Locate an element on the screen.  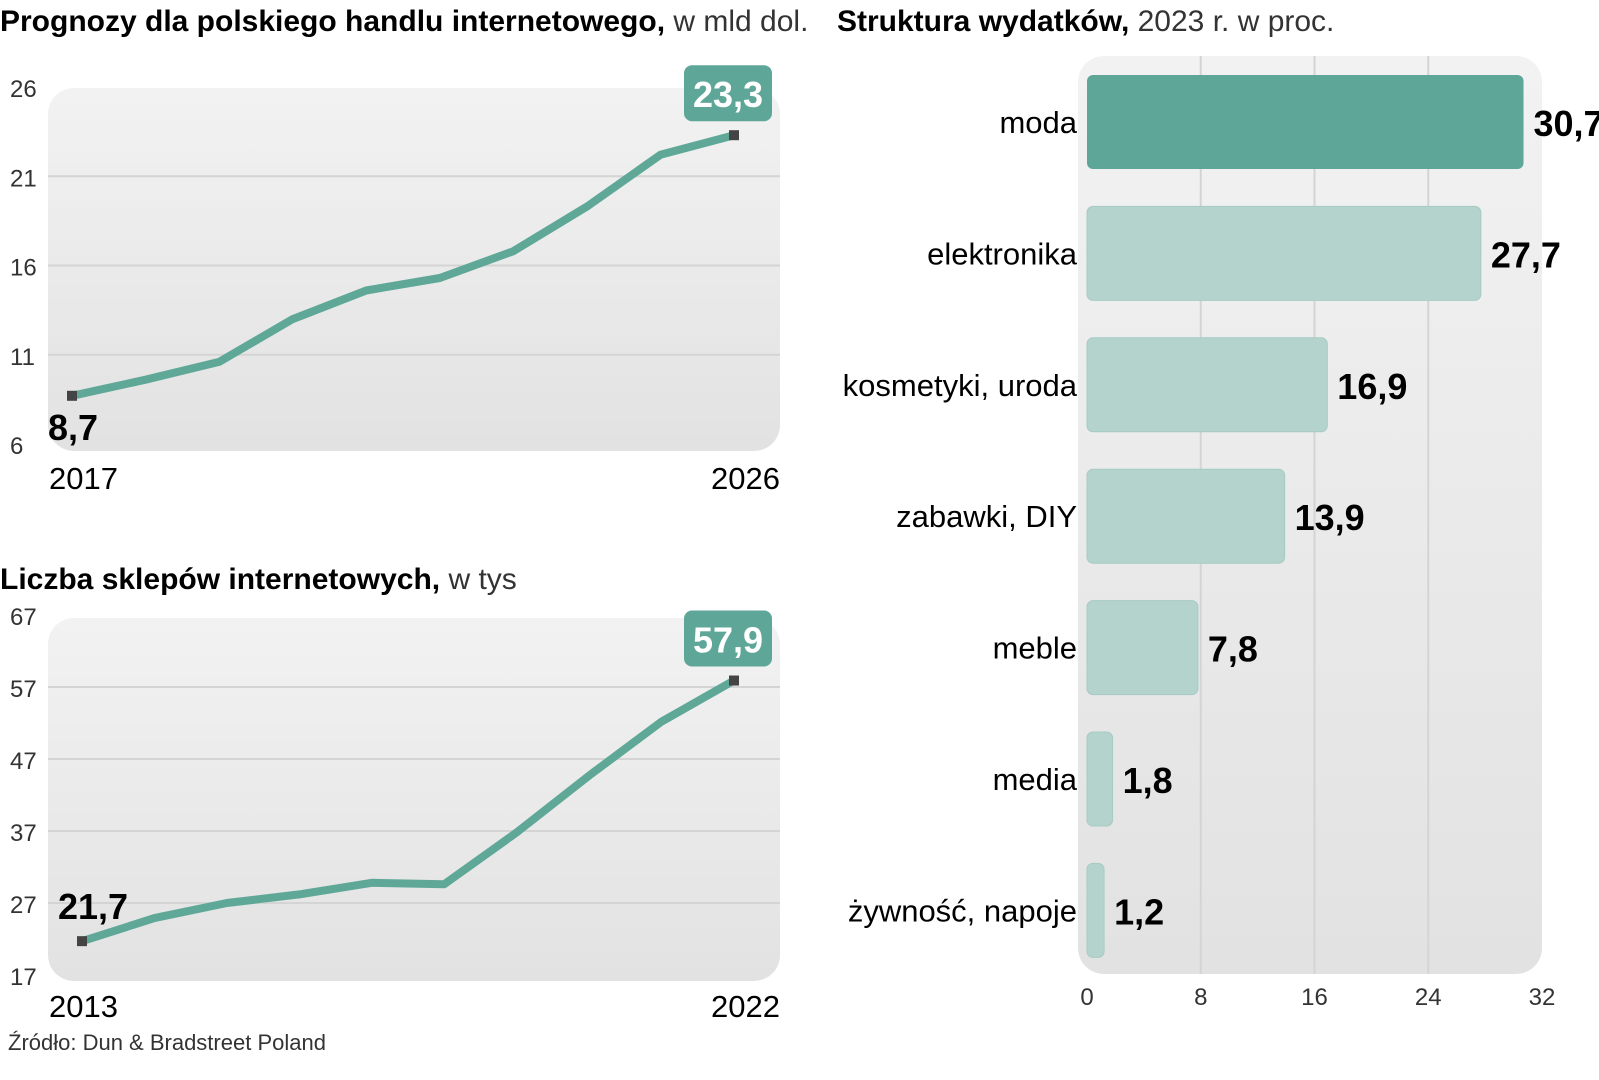
chart3-title: Struktura wydatków, 2023 r. w proc. is located at coordinates (1085, 21).